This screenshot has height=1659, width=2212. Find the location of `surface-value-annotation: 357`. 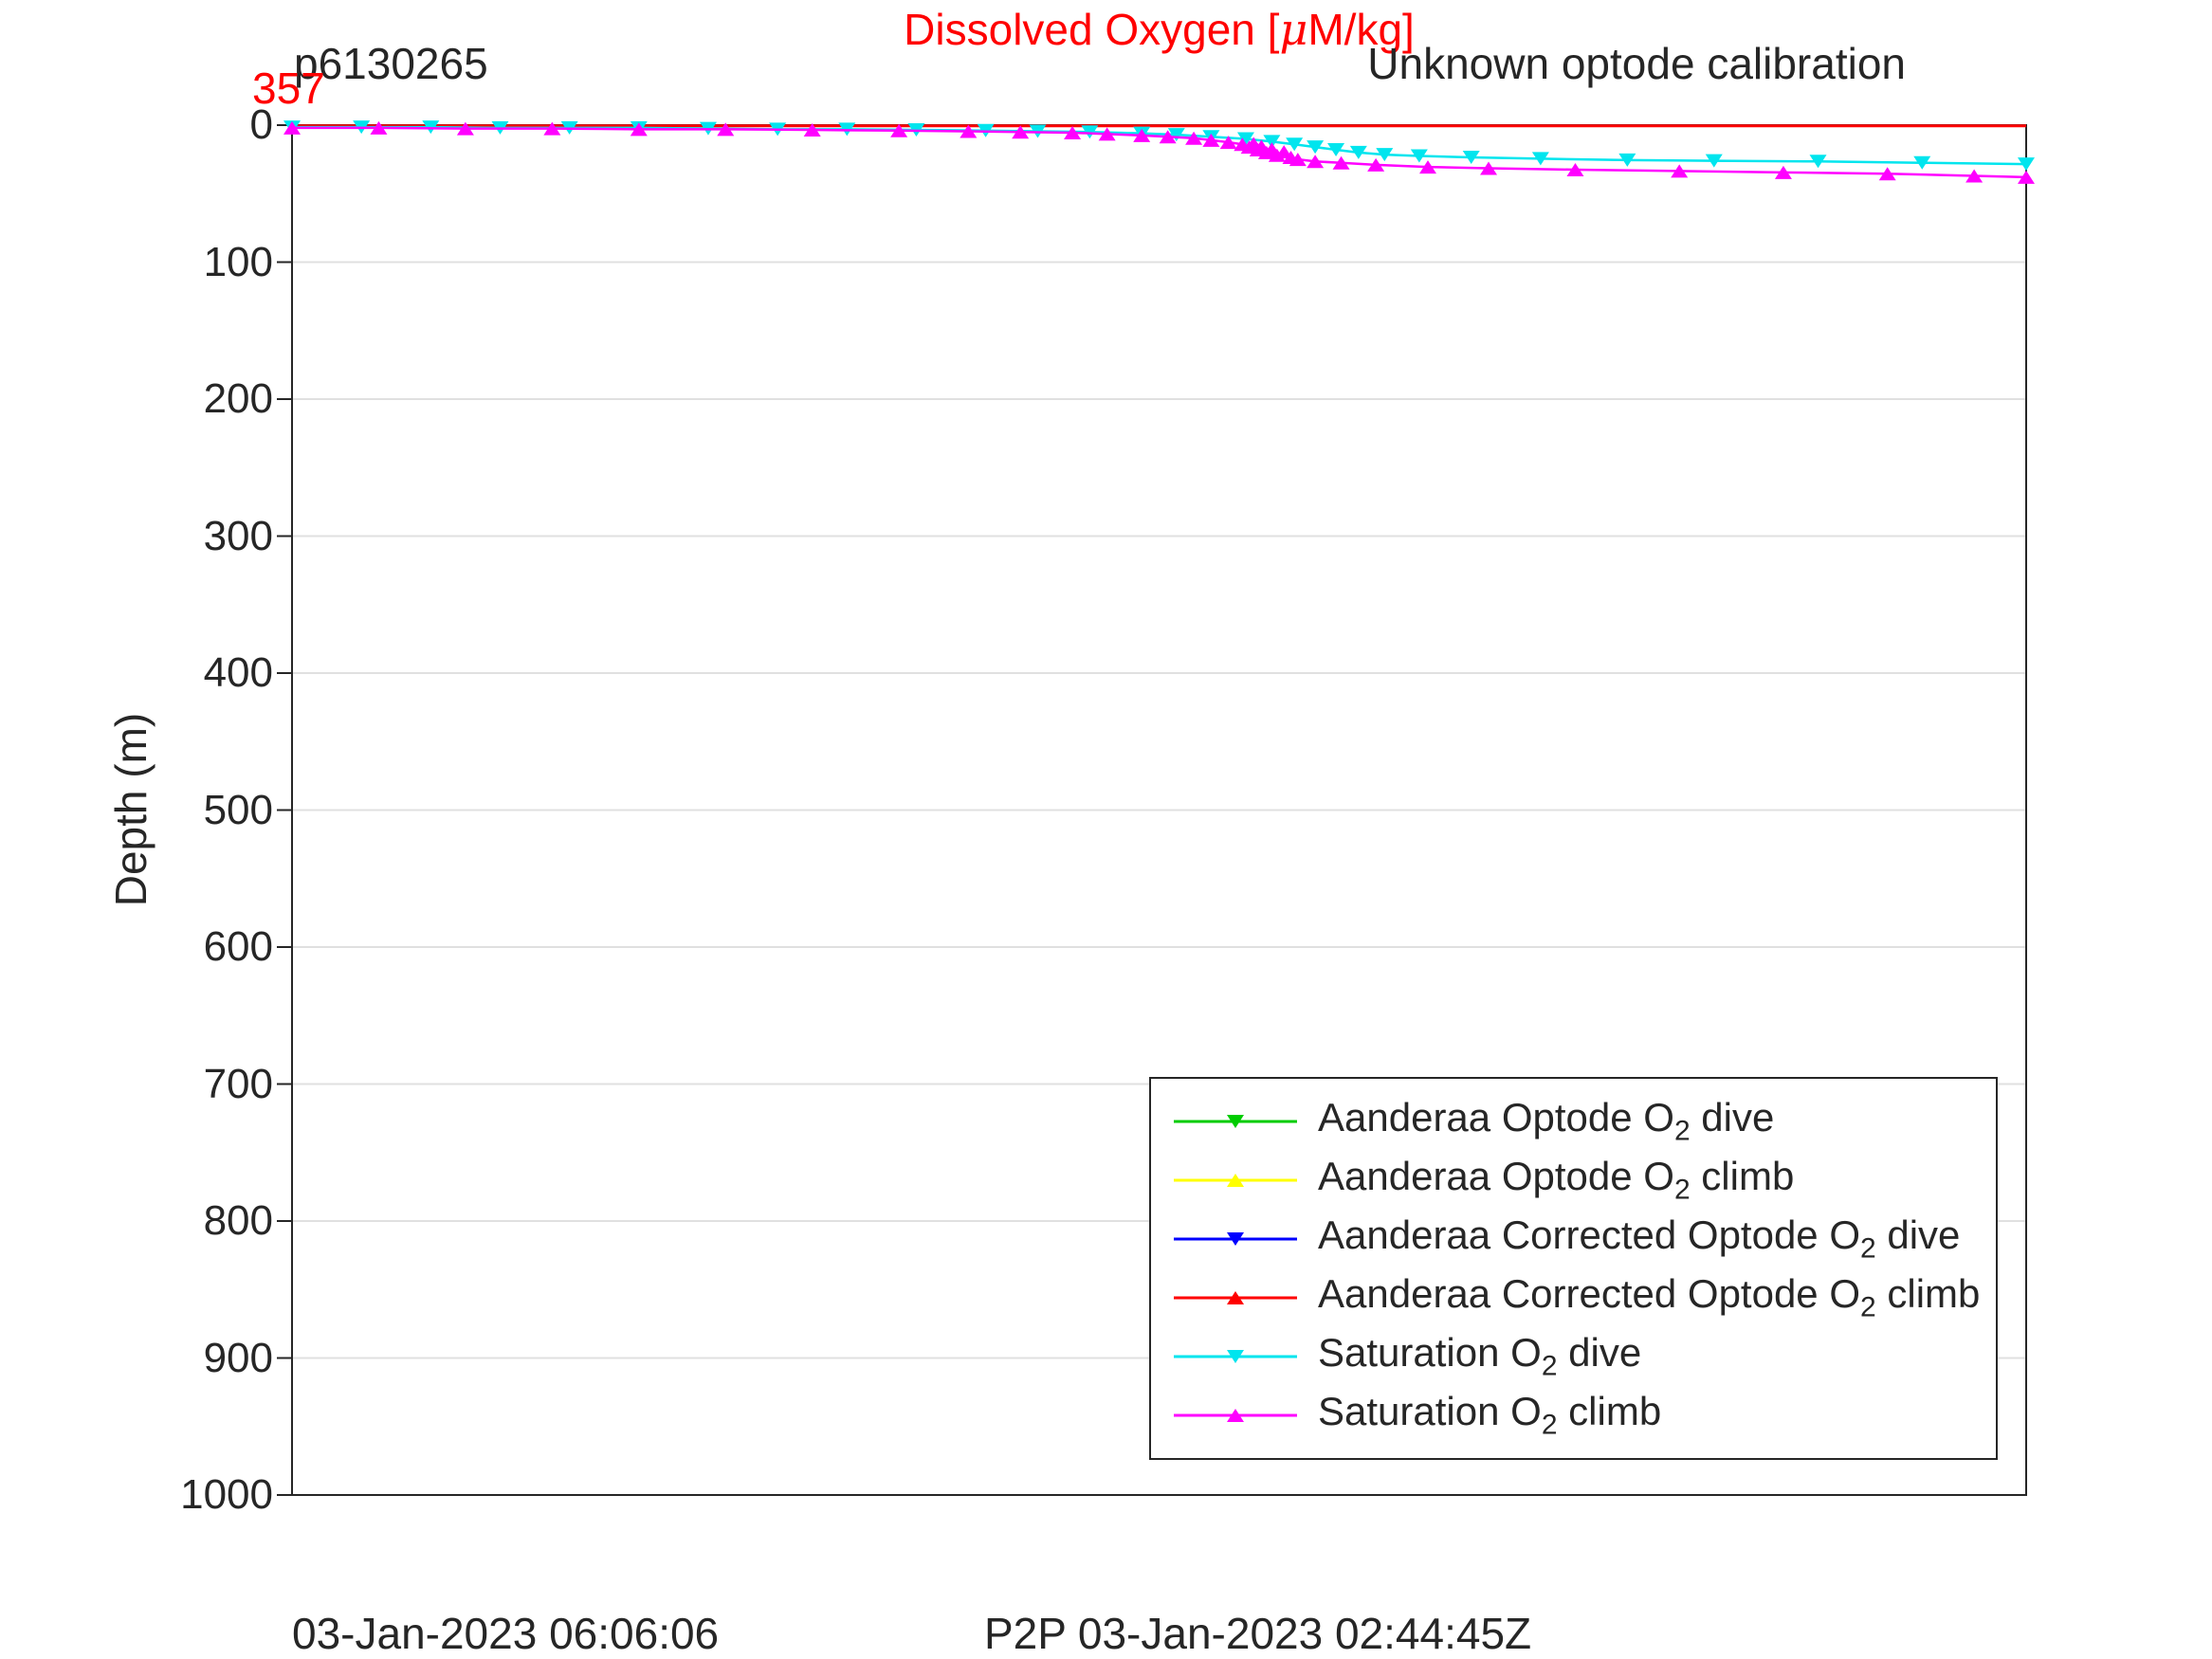

surface-value-annotation: 357 is located at coordinates (288, 88).